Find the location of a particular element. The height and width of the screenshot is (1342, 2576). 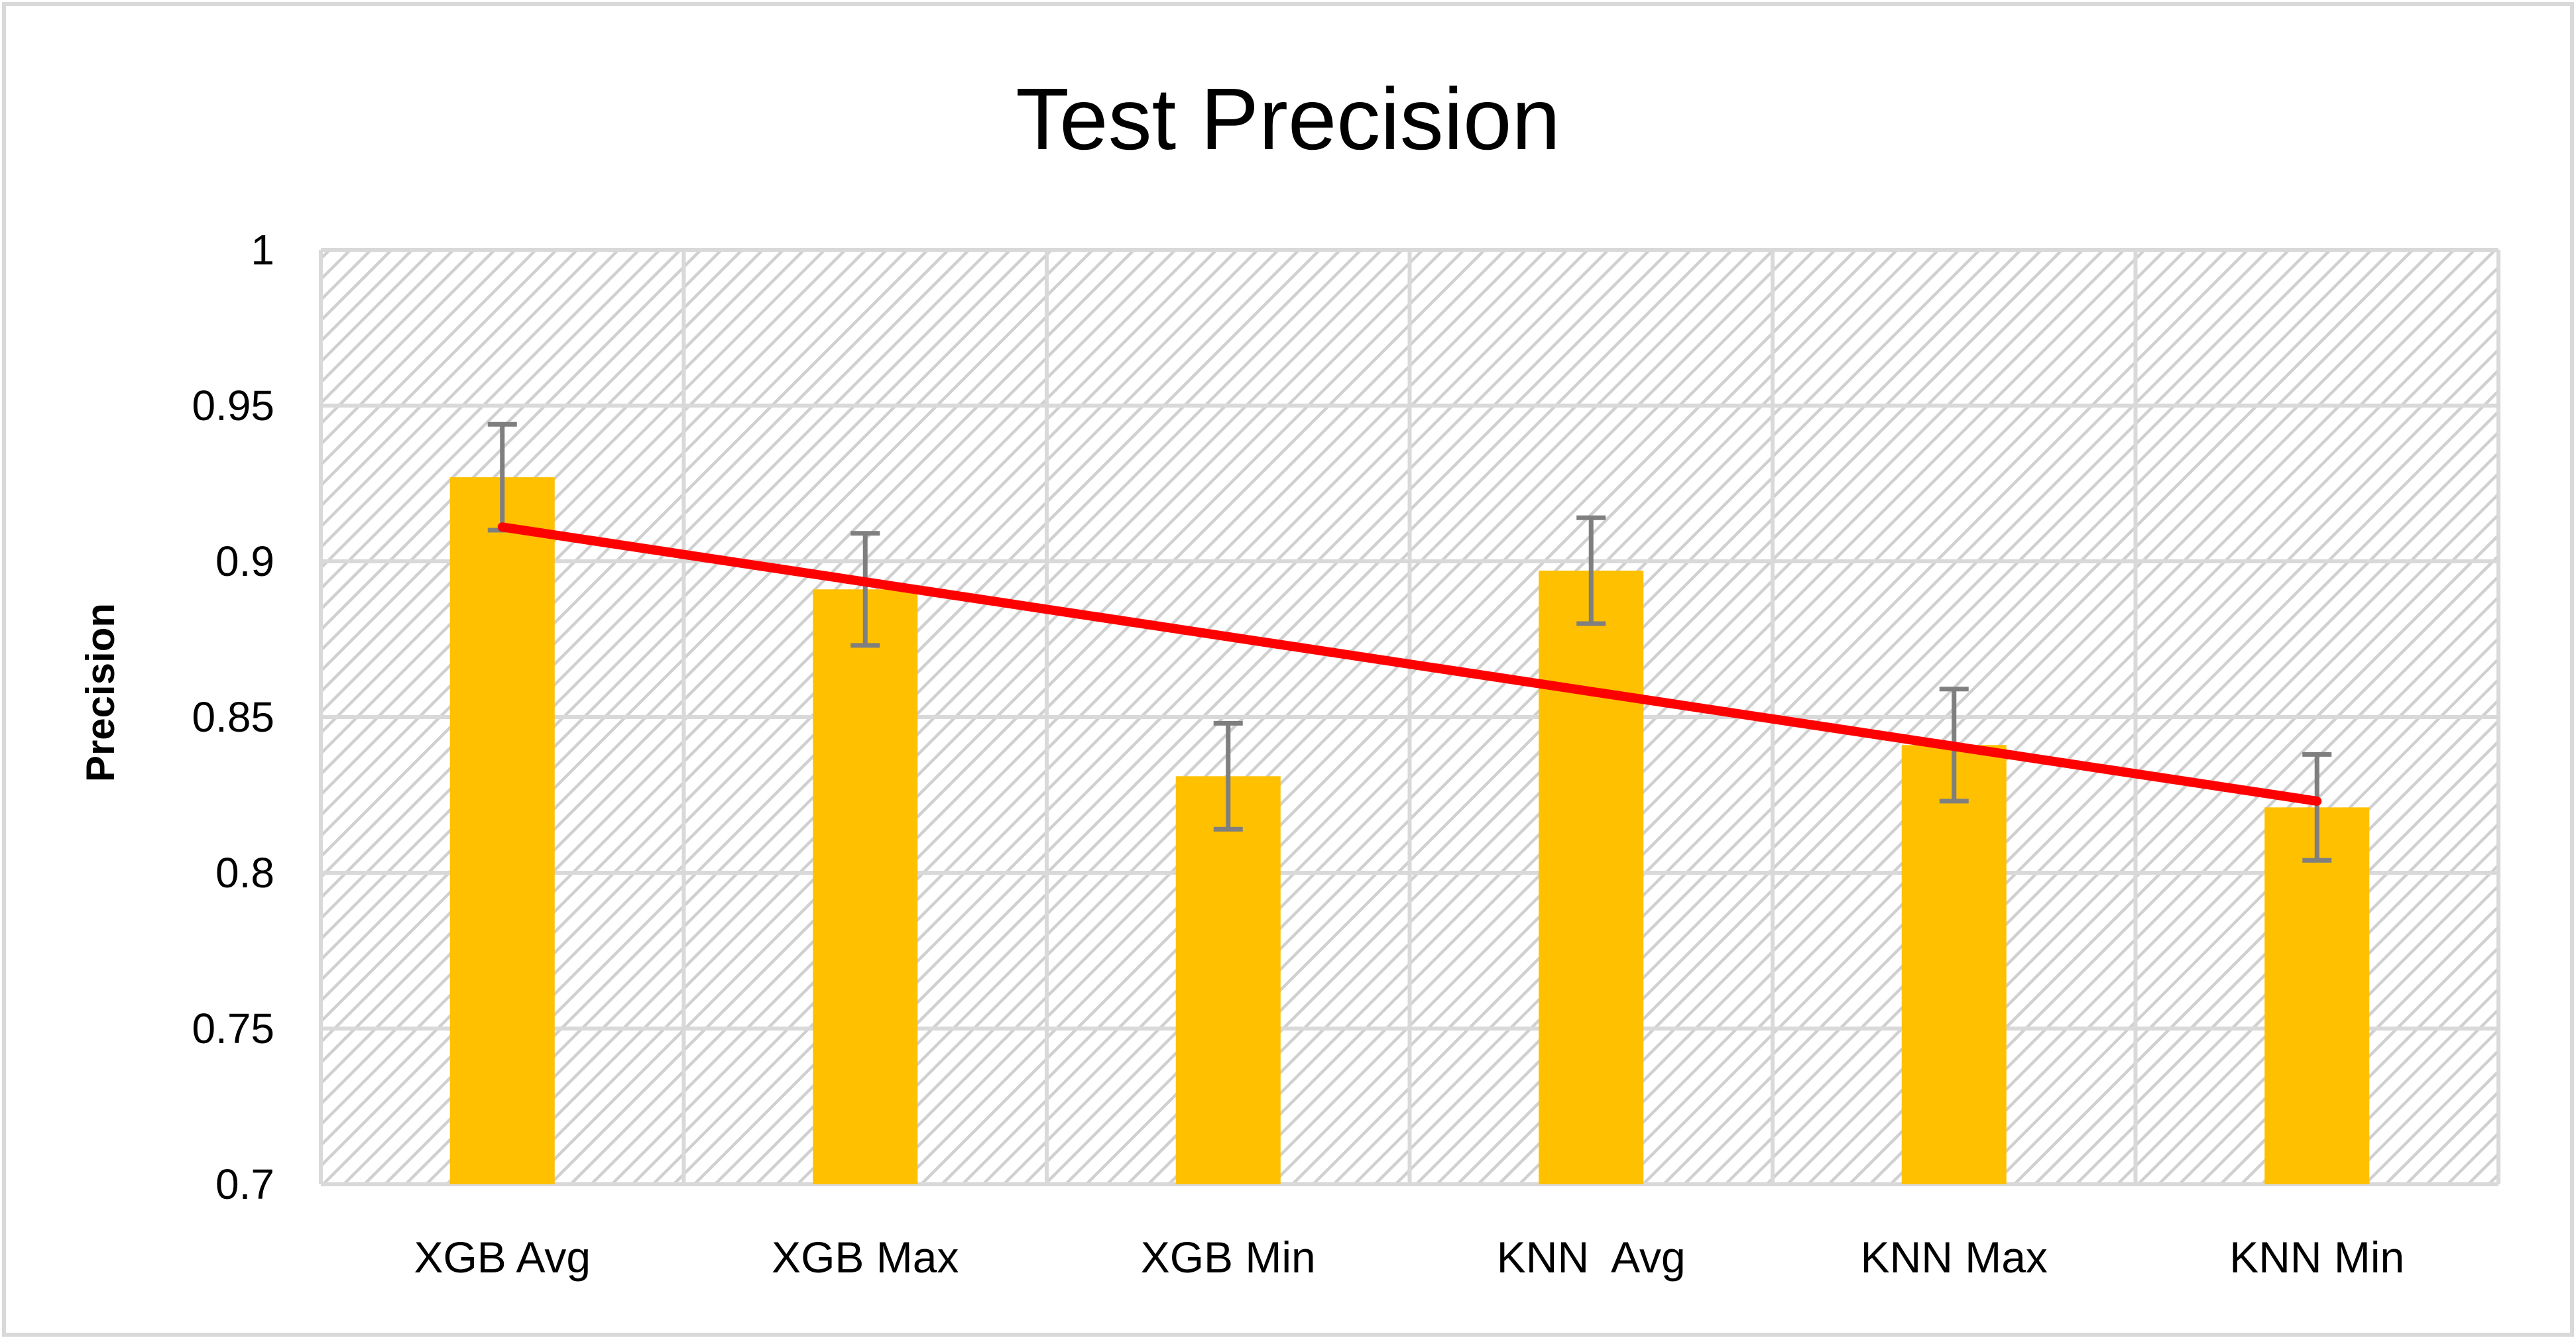

y-tick-label: 0.75 is located at coordinates (233, 1028).